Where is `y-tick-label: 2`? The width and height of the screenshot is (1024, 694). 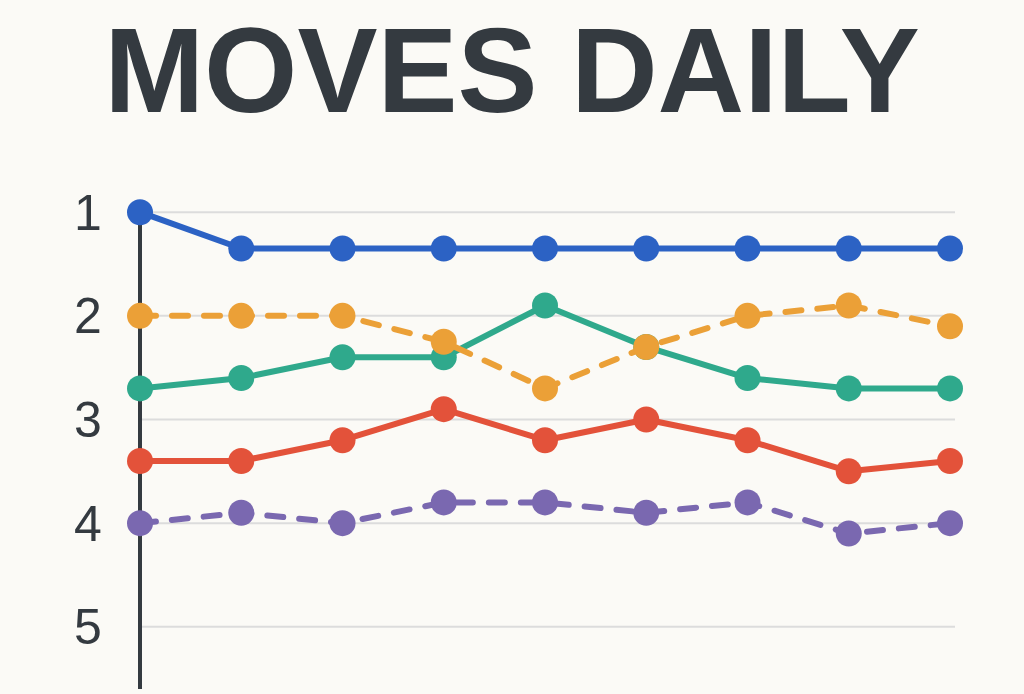 y-tick-label: 2 is located at coordinates (88, 316).